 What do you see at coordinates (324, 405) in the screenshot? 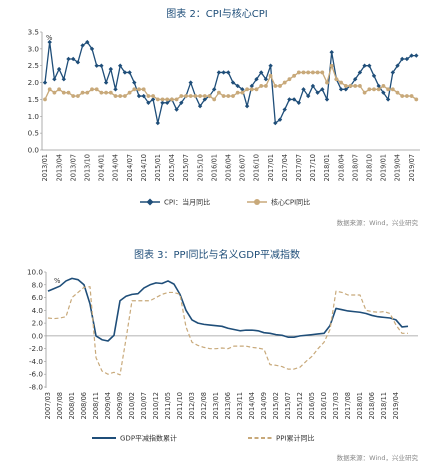
I see `x-tick-label: 2016/10` at bounding box center [324, 405].